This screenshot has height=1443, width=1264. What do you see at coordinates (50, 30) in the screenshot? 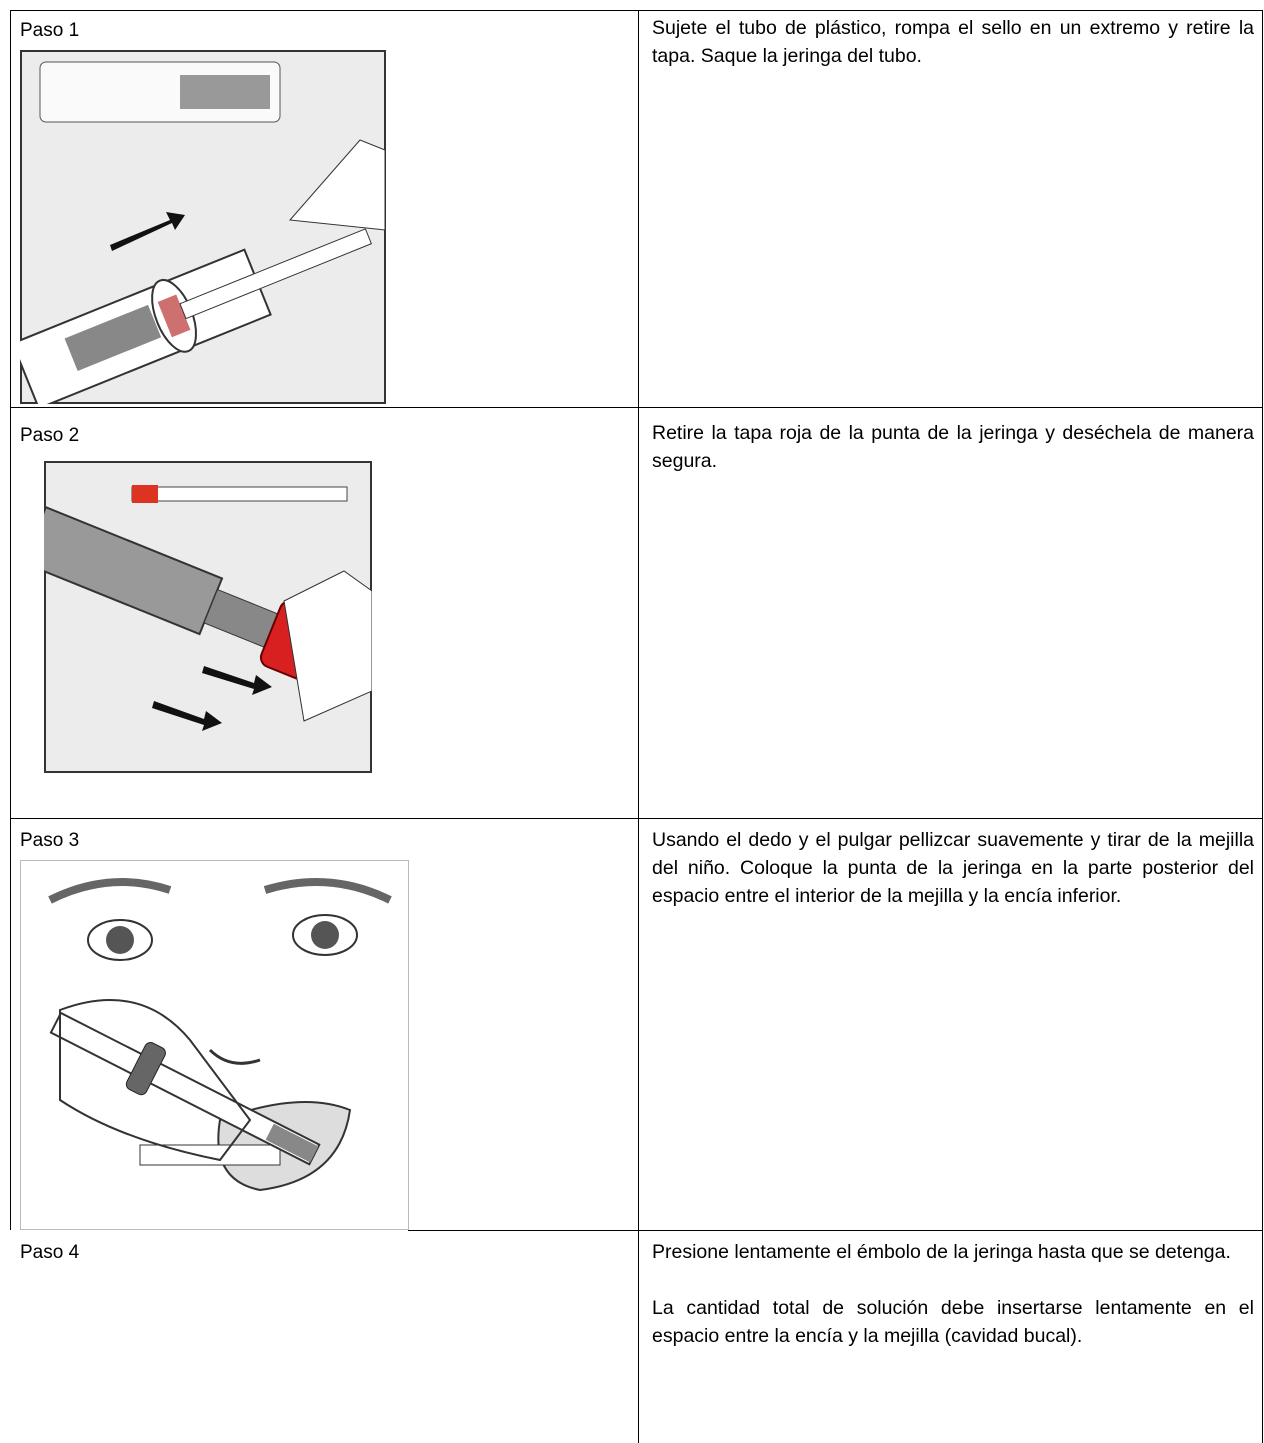
I see `step-label: Paso 1` at bounding box center [50, 30].